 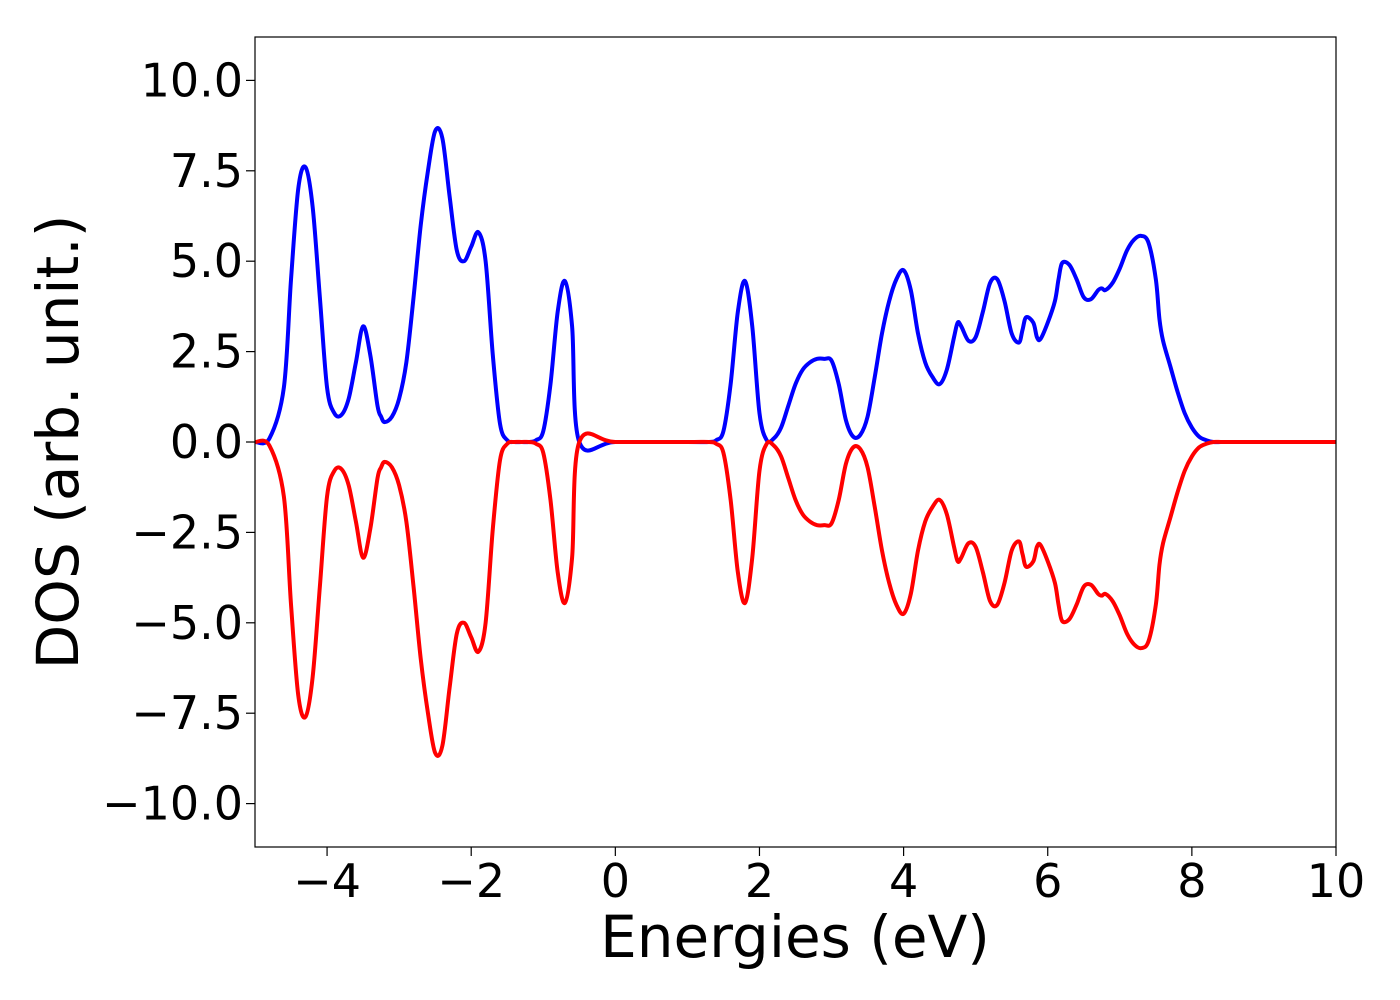 I want to click on x-tick-label: 4, so click(x=903, y=881).